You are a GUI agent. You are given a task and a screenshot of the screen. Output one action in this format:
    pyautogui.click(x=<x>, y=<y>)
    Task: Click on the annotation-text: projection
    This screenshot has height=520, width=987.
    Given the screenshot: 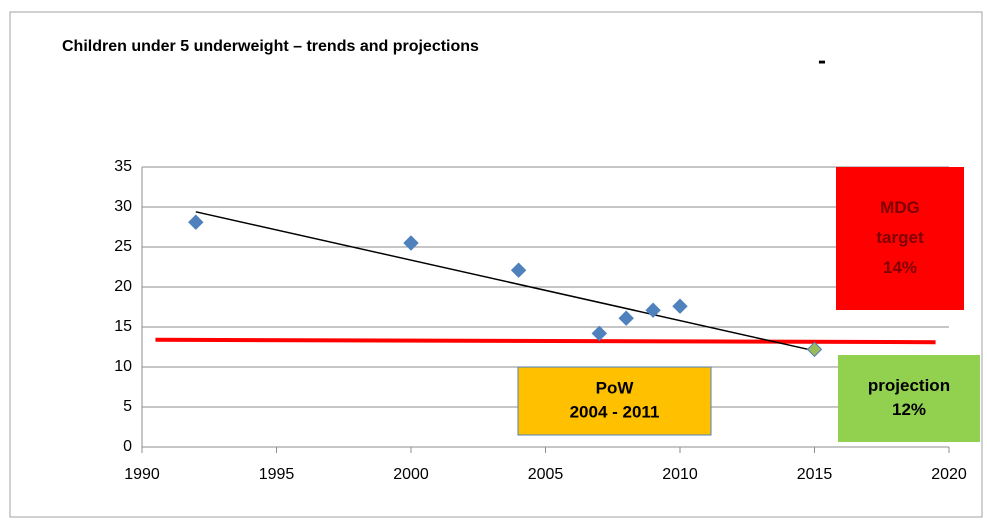 What is the action you would take?
    pyautogui.click(x=909, y=385)
    